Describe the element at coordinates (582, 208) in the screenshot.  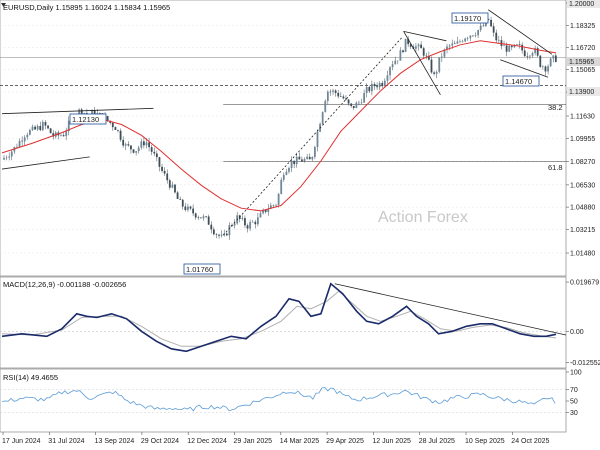
I see `price-tick-label: 1.04880` at that location.